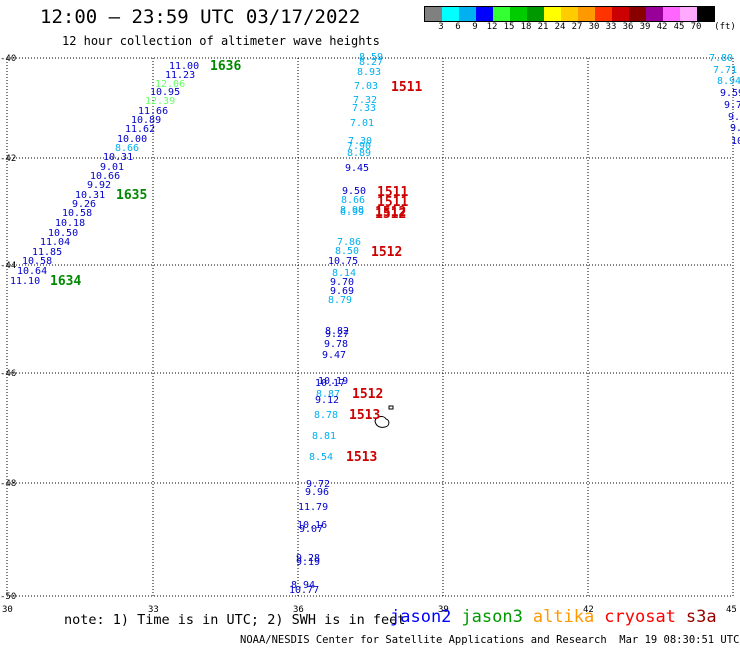  What do you see at coordinates (70, 223) in the screenshot?
I see `swh-value: 10.18` at bounding box center [70, 223].